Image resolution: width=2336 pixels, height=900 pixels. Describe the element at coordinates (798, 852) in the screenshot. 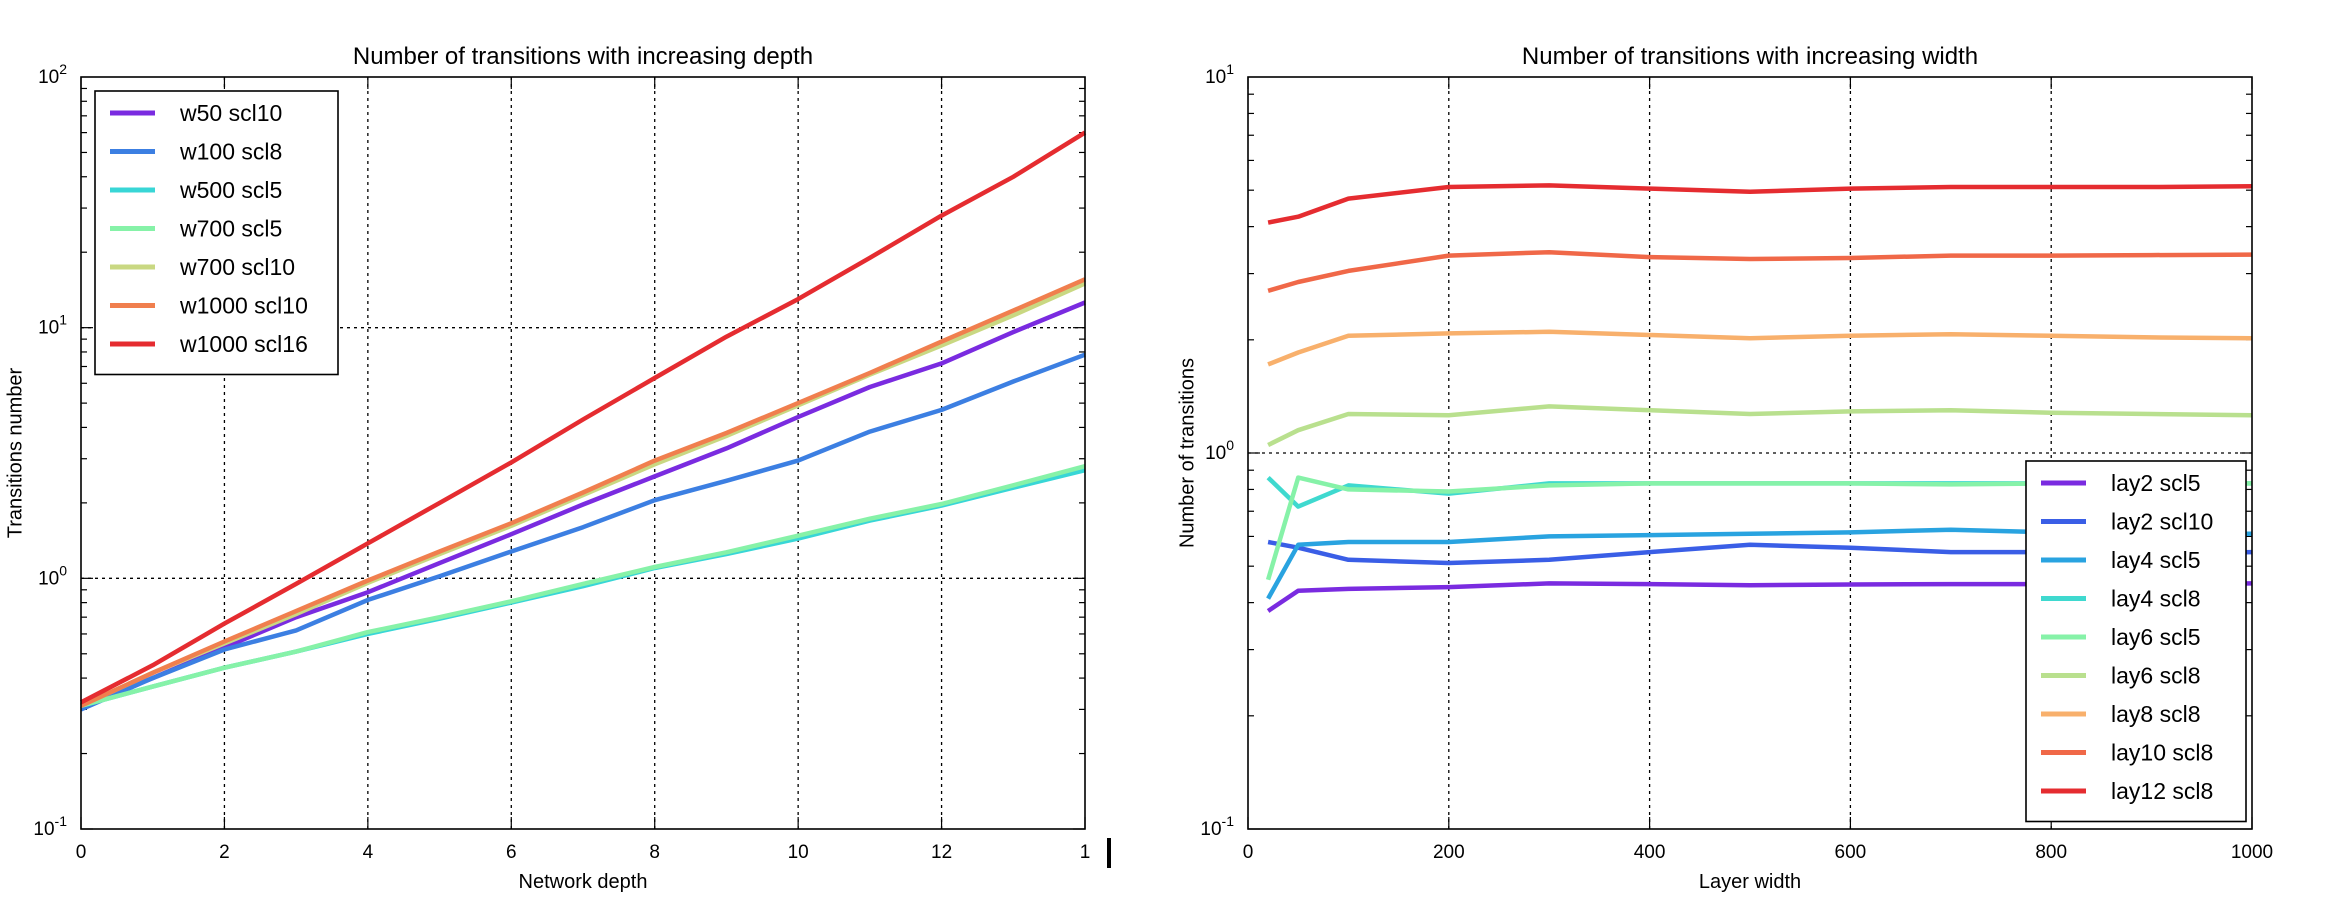

I see `x-tick-label: 10` at that location.